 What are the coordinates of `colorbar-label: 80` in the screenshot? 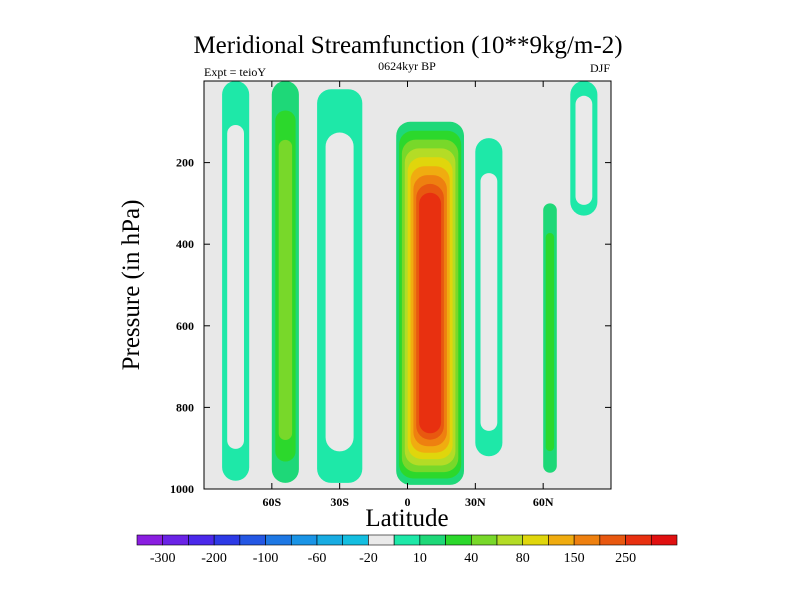 It's located at (523, 558).